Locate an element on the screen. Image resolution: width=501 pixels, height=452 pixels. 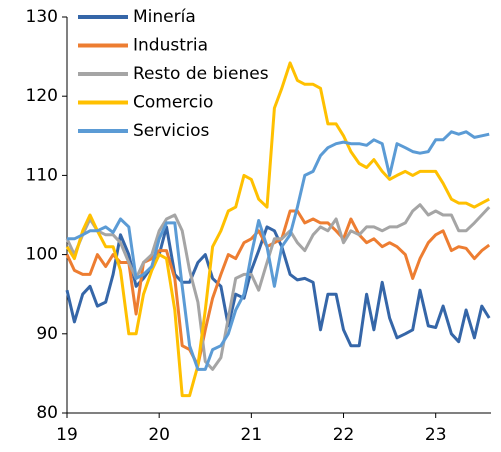
legend-label: Servicios is located at coordinates (171, 131).